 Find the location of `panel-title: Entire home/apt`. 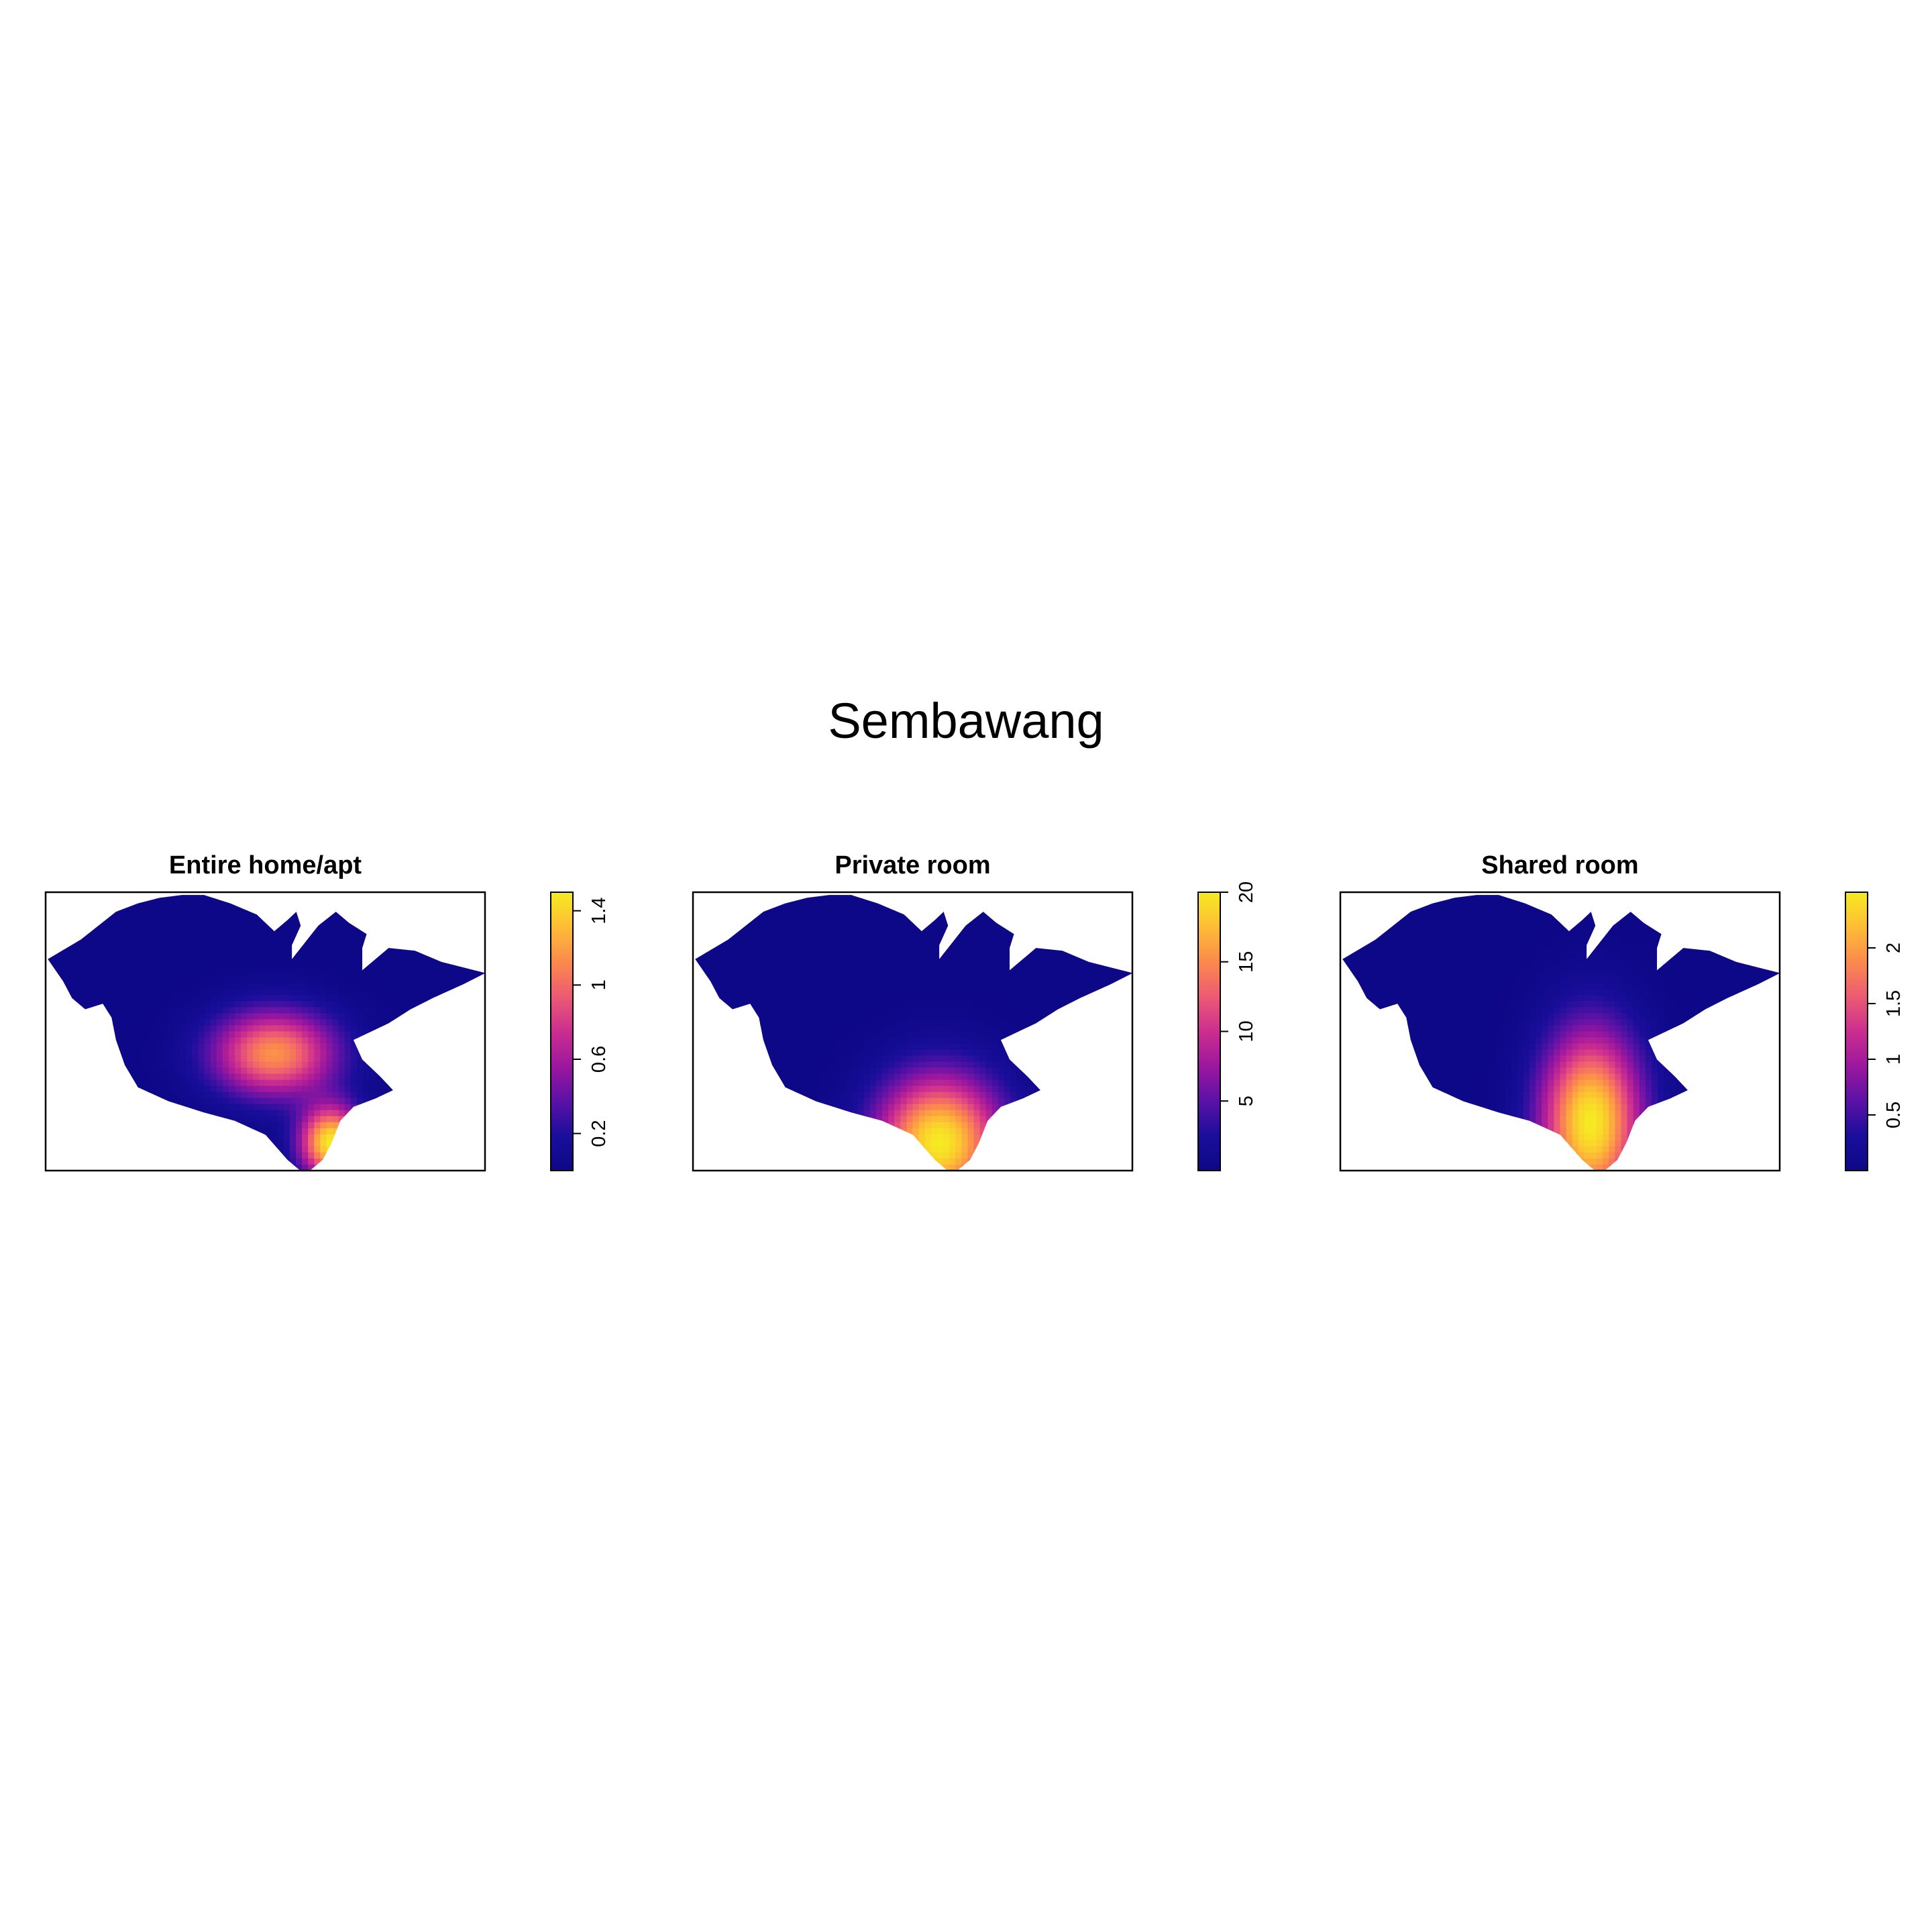

panel-title: Entire home/apt is located at coordinates (265, 865).